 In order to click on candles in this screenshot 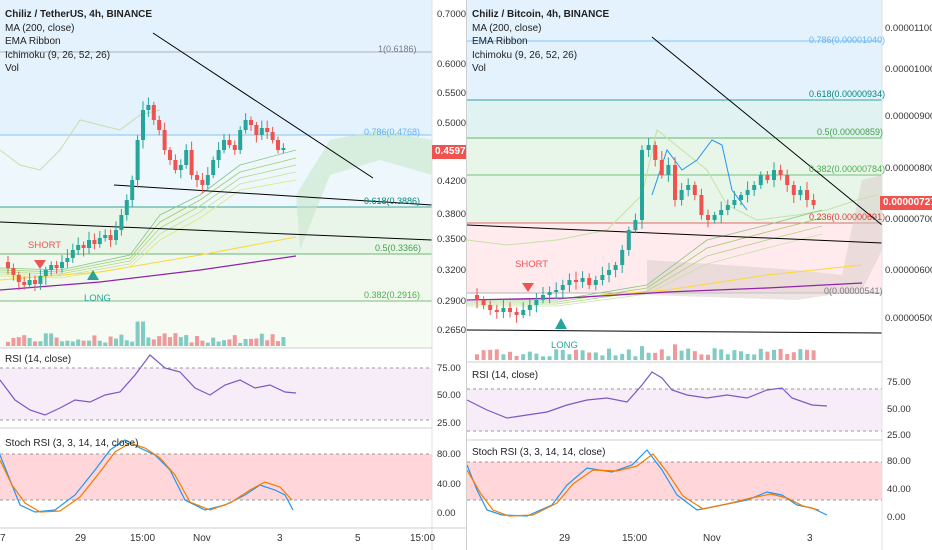, I will do `click(146, 194)`.